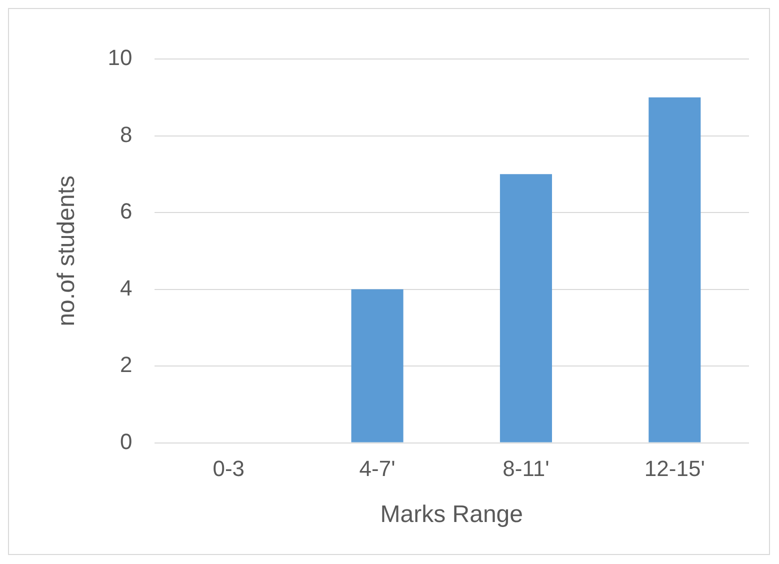  I want to click on x-tick-label: 0-3, so click(228, 469).